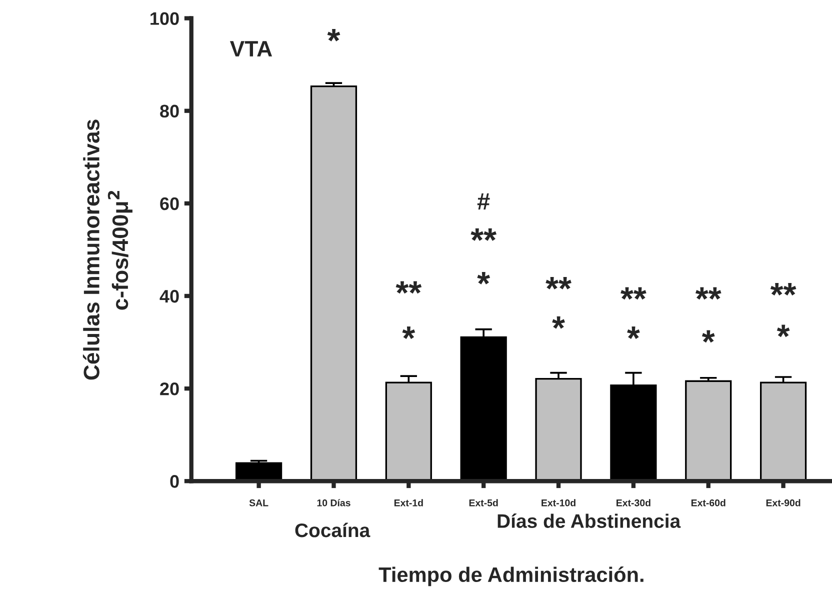 The height and width of the screenshot is (609, 832). I want to click on x-tick-label: SAL, so click(258, 502).